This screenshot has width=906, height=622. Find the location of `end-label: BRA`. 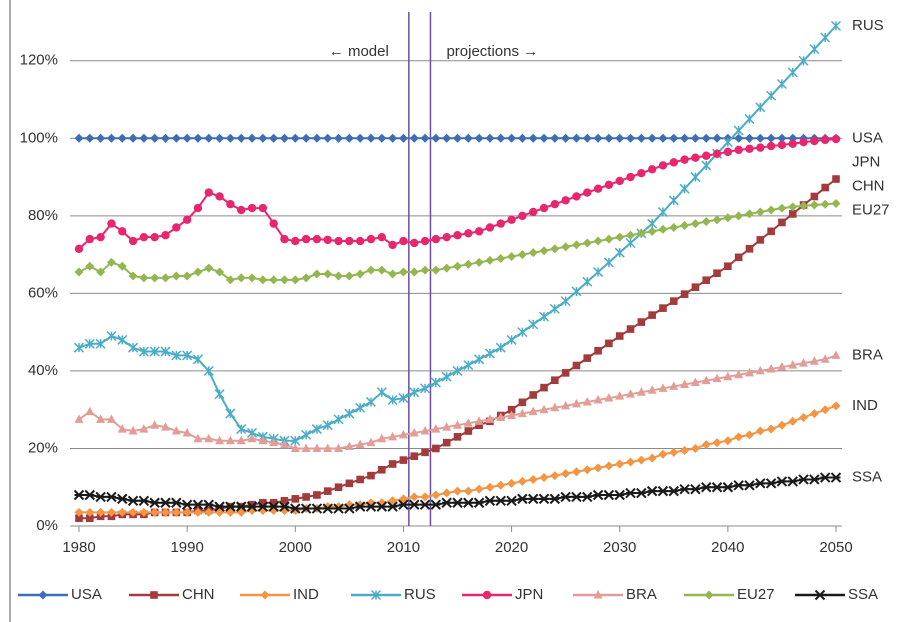

end-label: BRA is located at coordinates (867, 354).